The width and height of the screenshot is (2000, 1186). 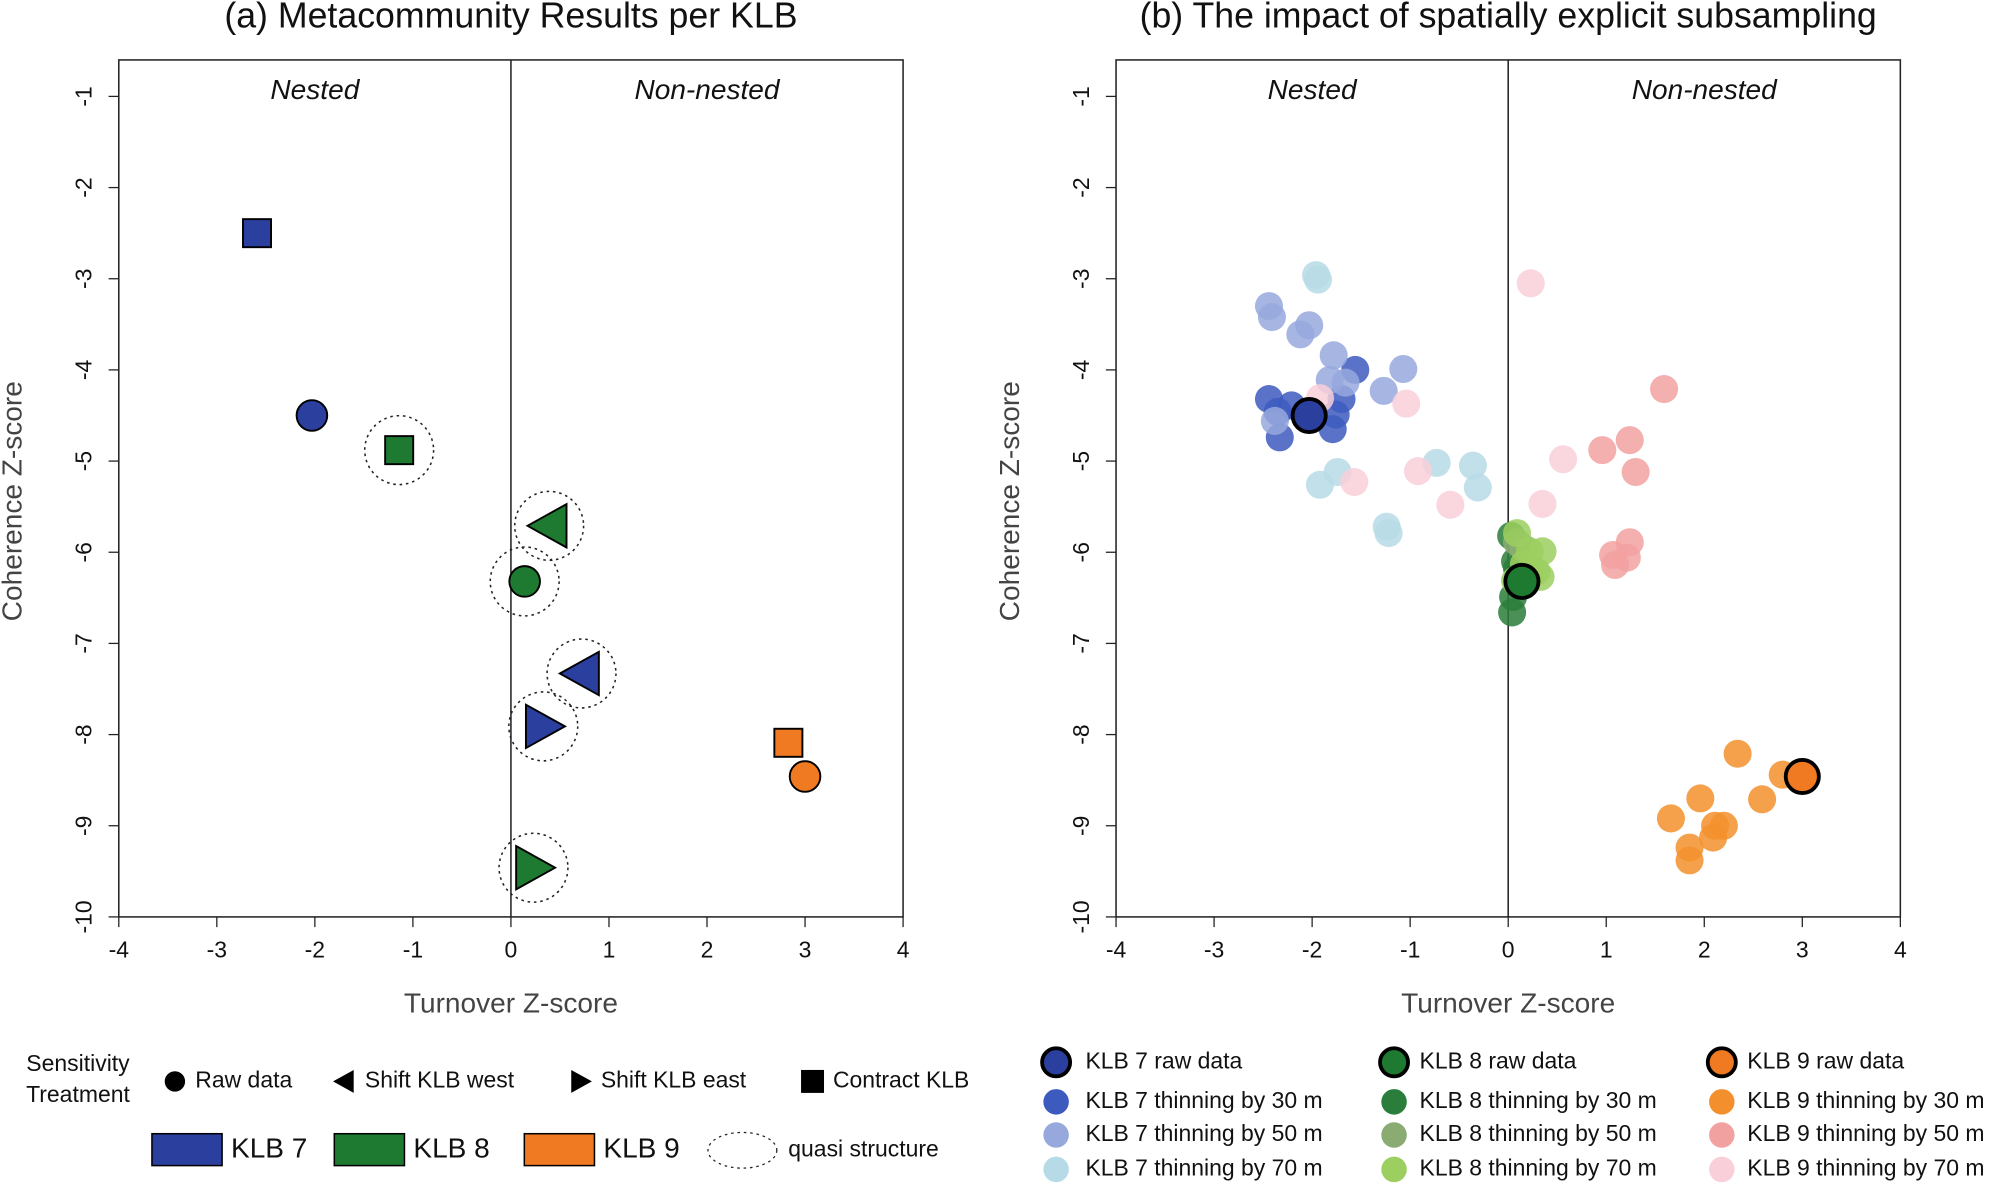 What do you see at coordinates (641, 1148) in the screenshot?
I see `legend-label: KLB 9` at bounding box center [641, 1148].